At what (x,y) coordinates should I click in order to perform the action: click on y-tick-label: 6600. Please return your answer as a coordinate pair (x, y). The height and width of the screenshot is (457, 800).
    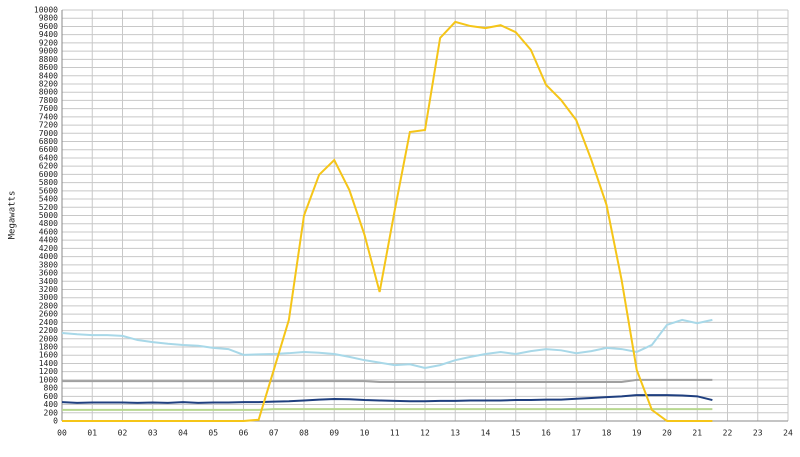
    Looking at the image, I should click on (48, 149).